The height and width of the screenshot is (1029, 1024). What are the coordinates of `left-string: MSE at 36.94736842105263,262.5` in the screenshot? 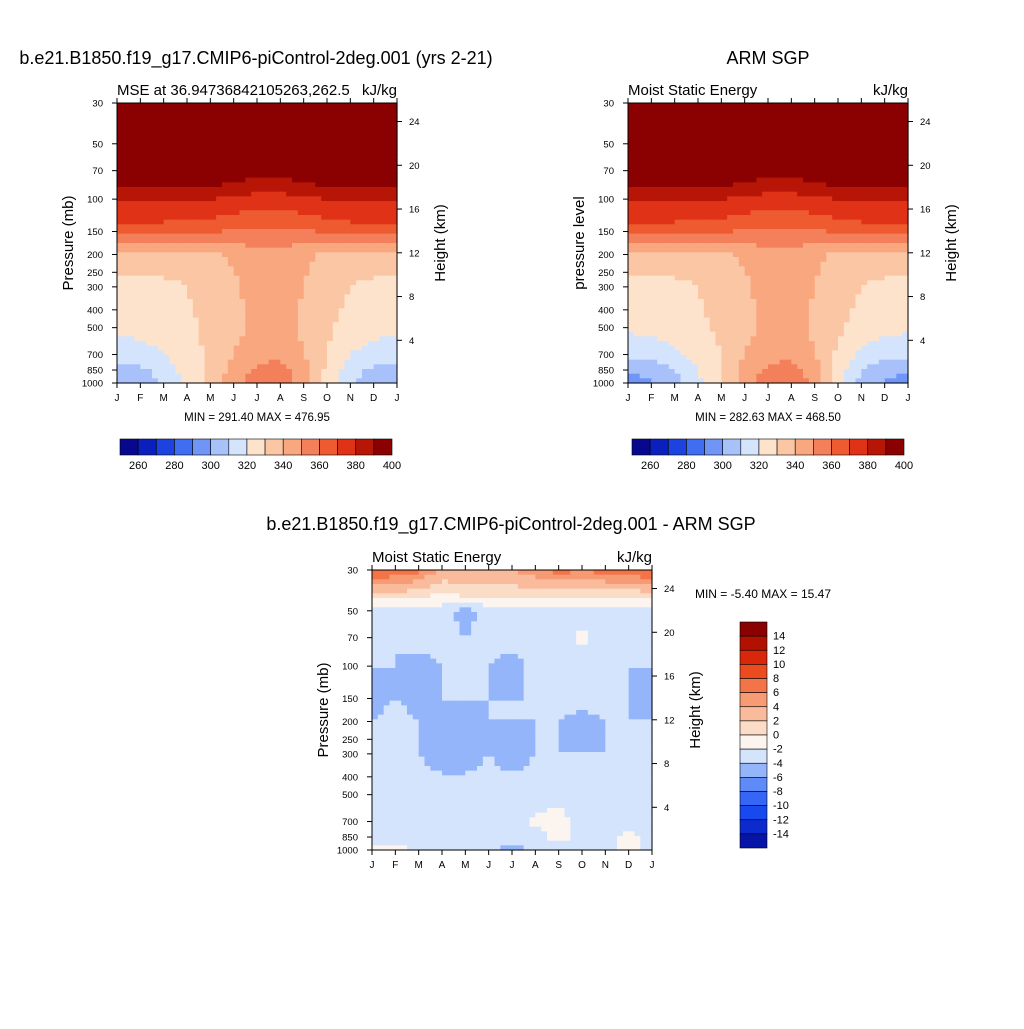 It's located at (233, 90).